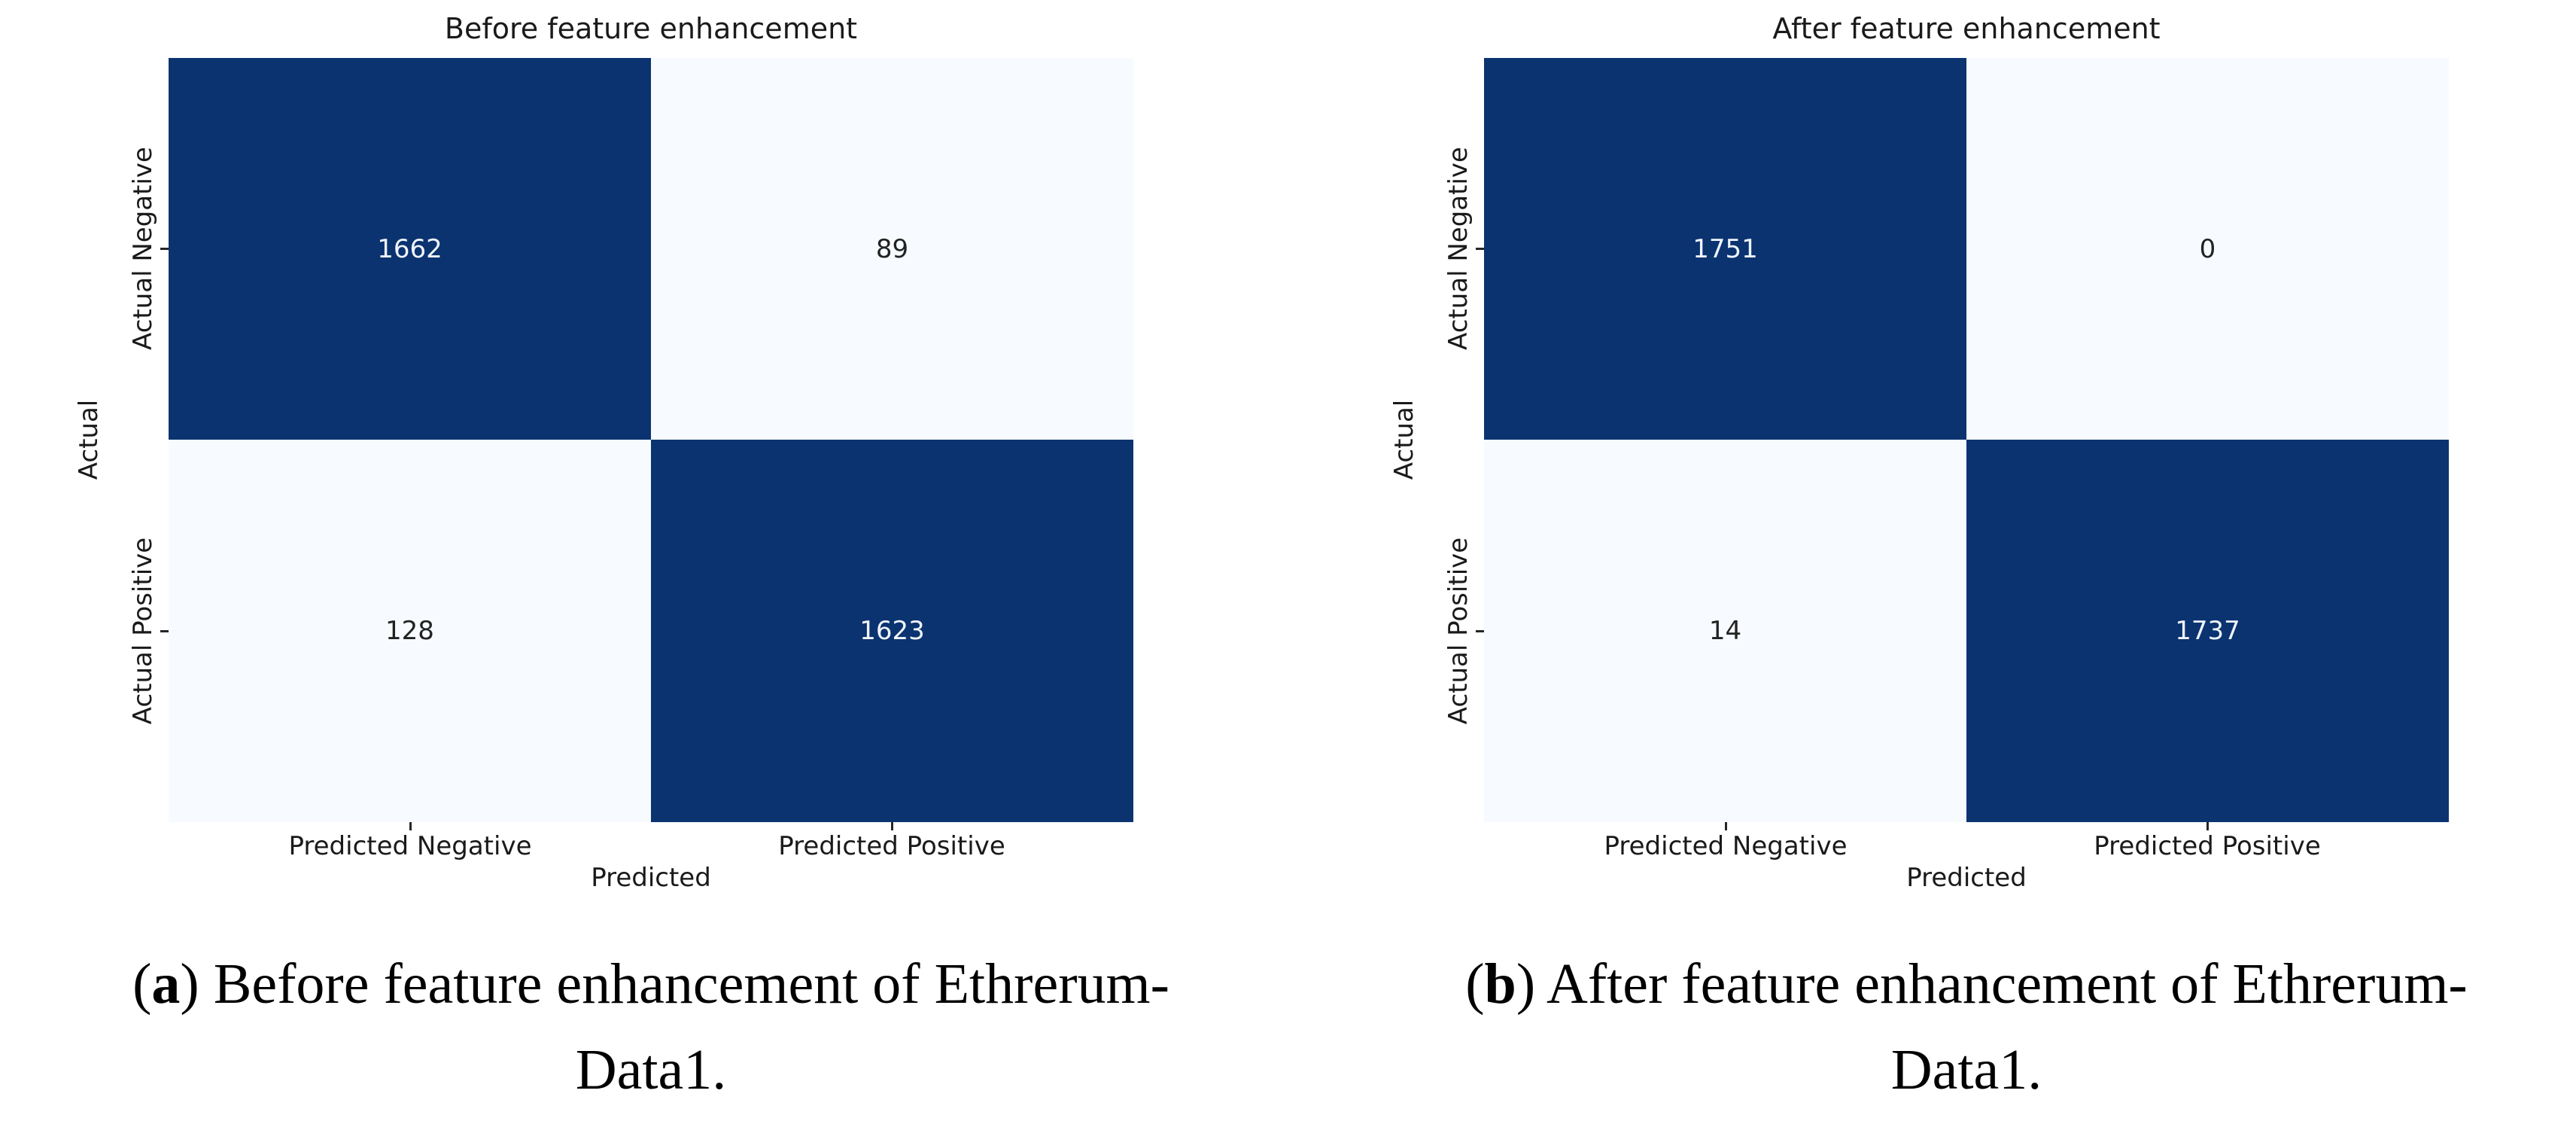 The image size is (2576, 1121). What do you see at coordinates (892, 631) in the screenshot?
I see `matrix-cell-true-positive: 1623` at bounding box center [892, 631].